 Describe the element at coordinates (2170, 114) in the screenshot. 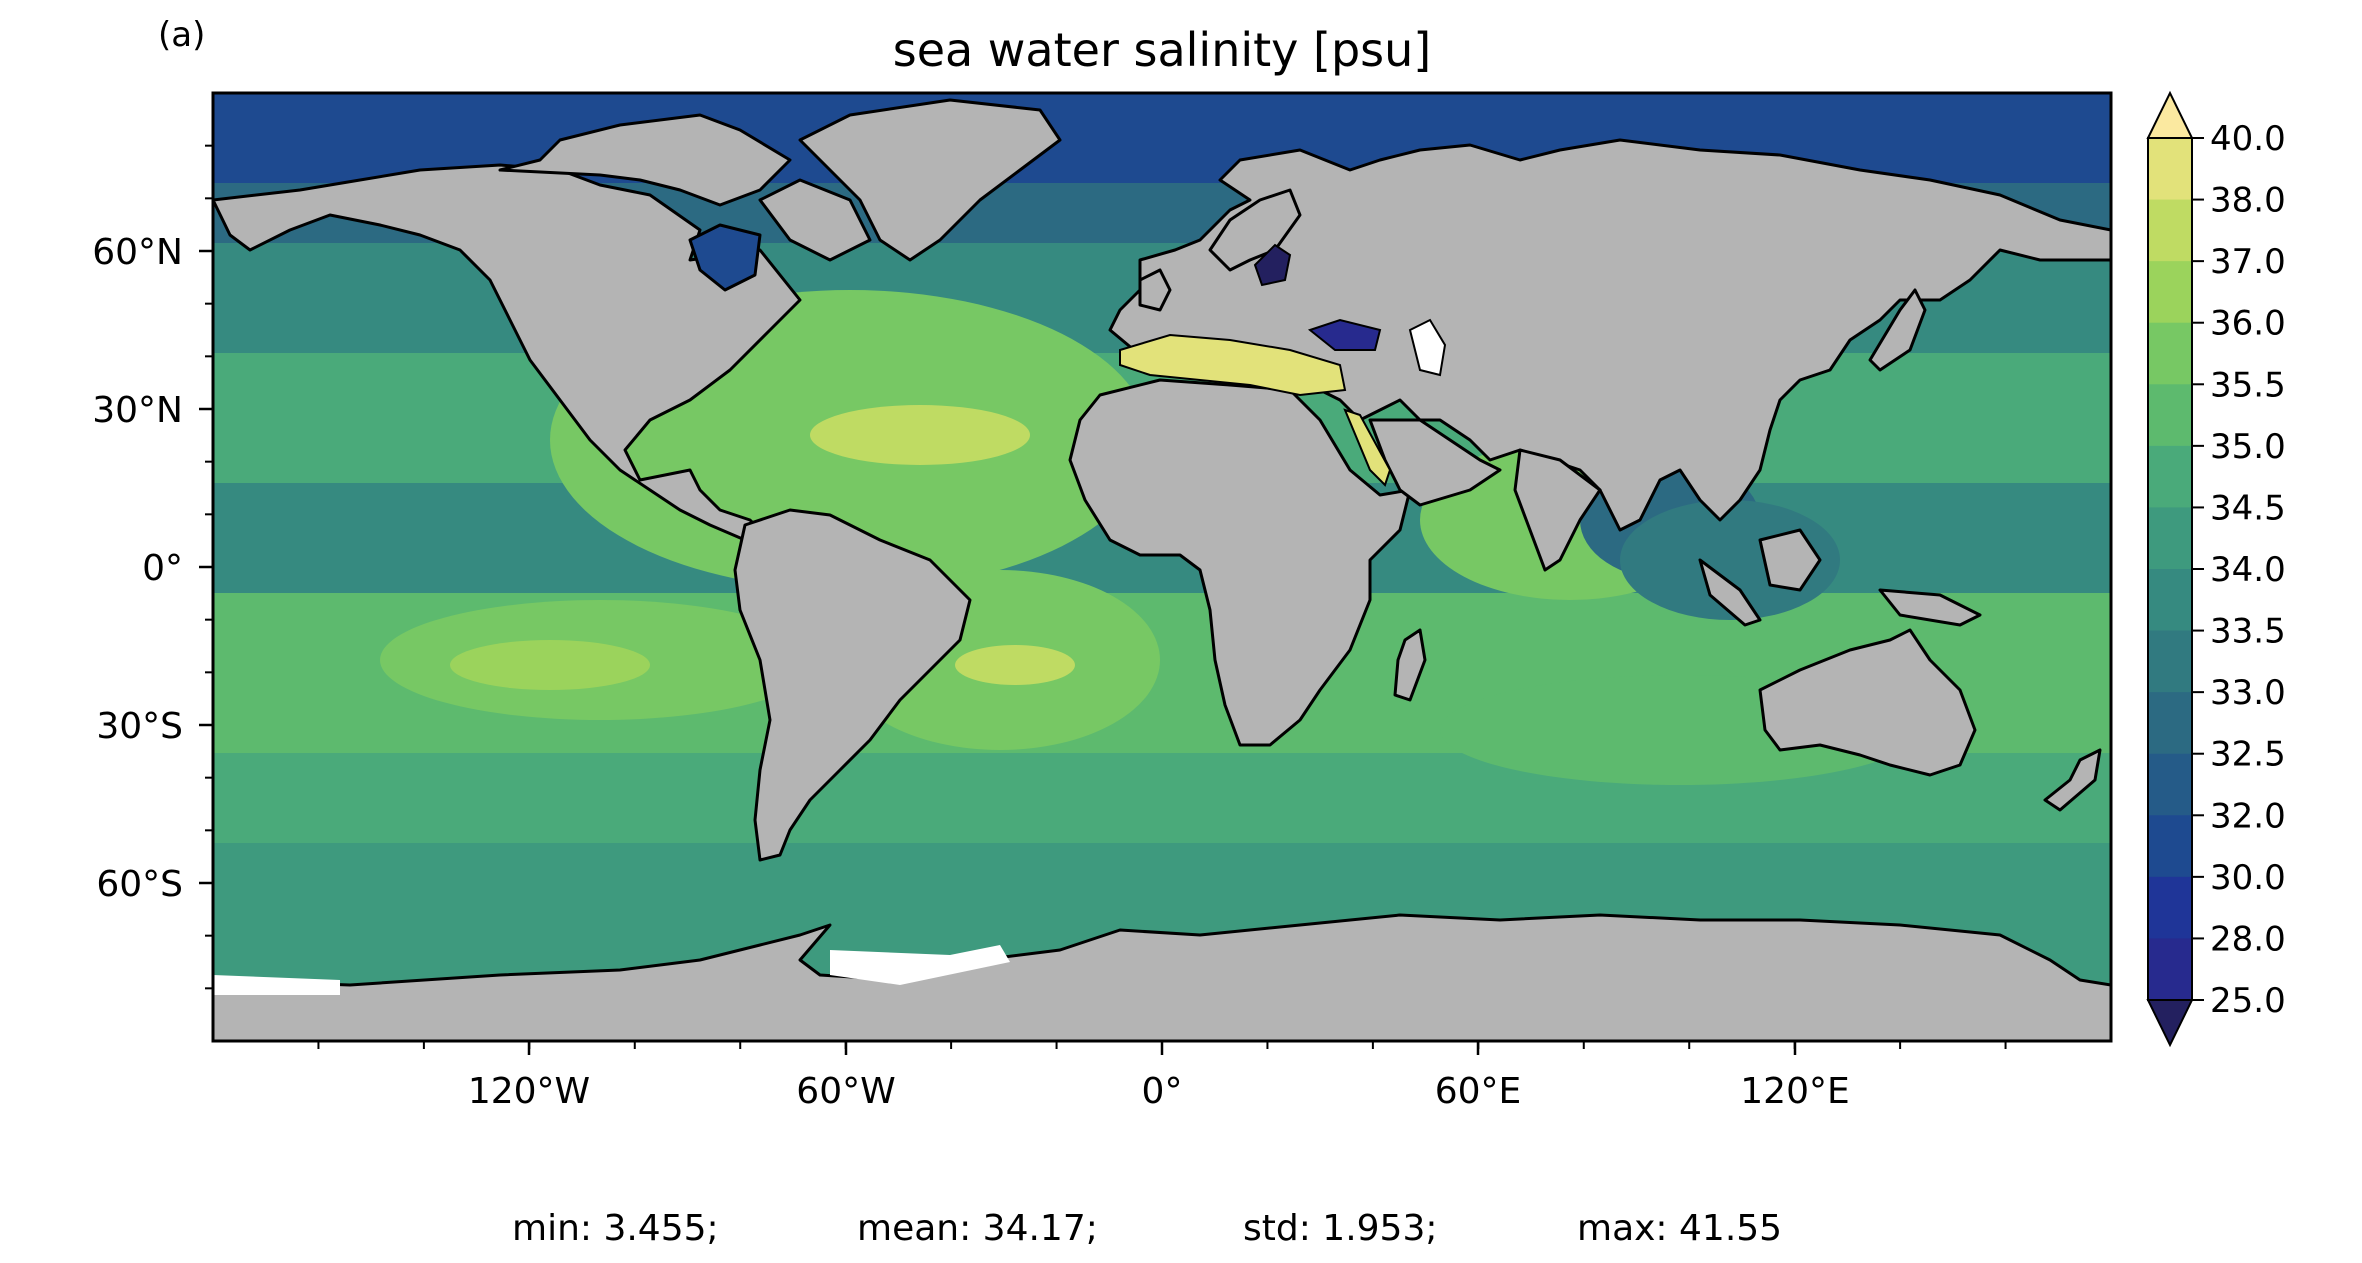

I see `colorbar-top-extension` at that location.